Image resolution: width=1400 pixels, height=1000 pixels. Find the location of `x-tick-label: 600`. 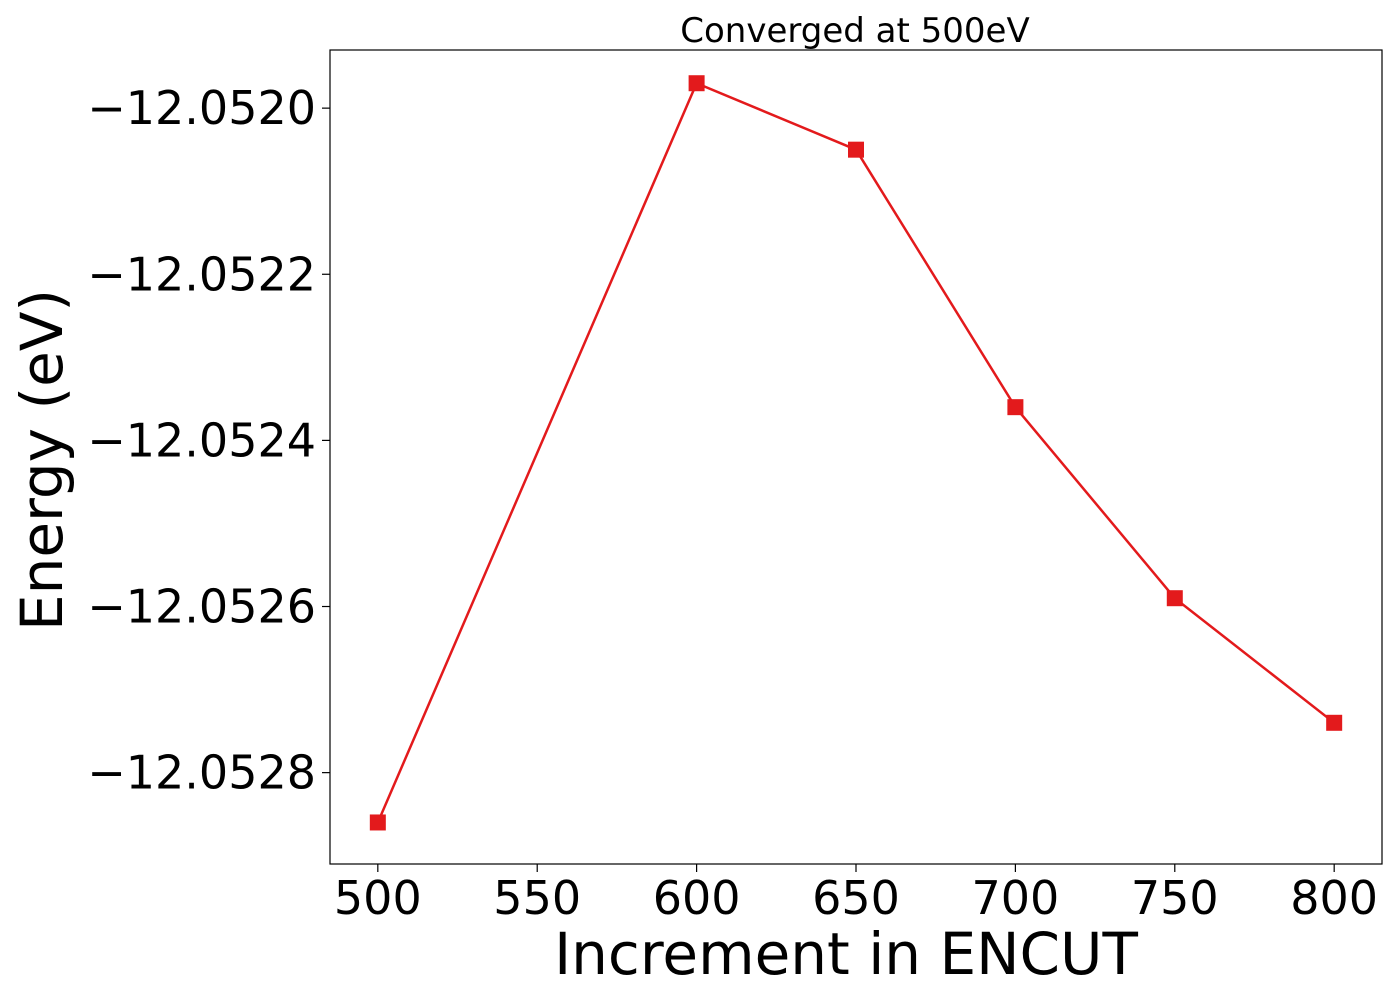

x-tick-label: 600 is located at coordinates (697, 898).